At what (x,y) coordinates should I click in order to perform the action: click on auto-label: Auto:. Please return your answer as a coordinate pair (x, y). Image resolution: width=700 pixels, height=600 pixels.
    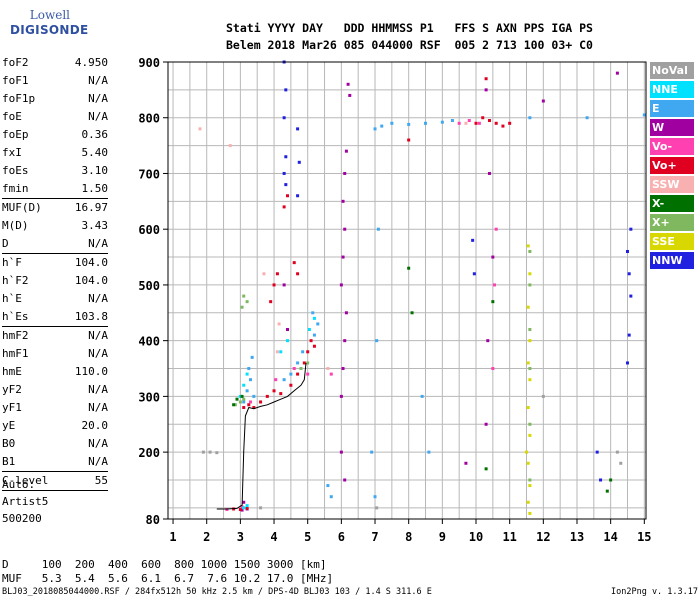
    Looking at the image, I should click on (19, 484).